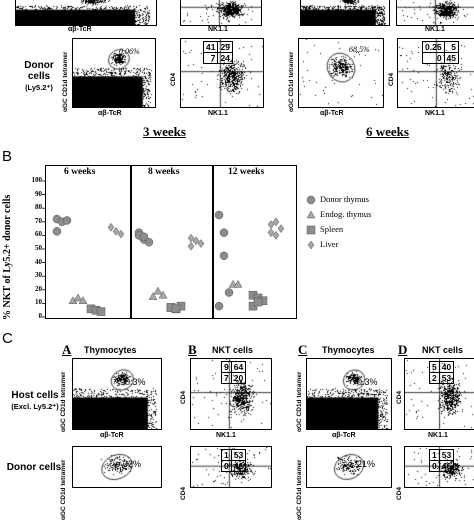  I want to click on subpanel-letter-c: C, so click(303, 349).